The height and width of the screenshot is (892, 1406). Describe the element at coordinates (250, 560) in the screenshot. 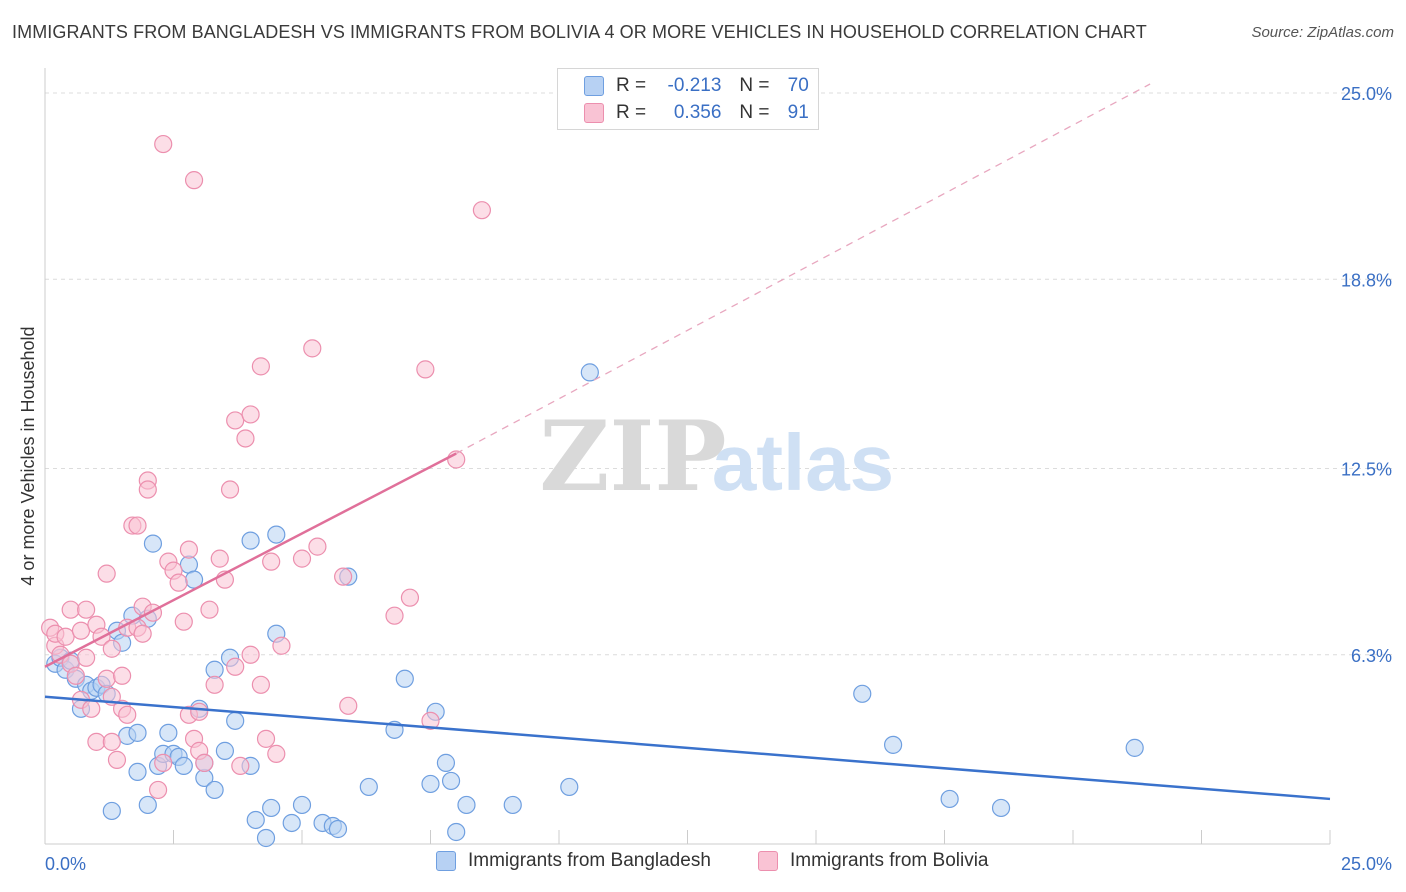

I see `trend-line-bolivia` at that location.